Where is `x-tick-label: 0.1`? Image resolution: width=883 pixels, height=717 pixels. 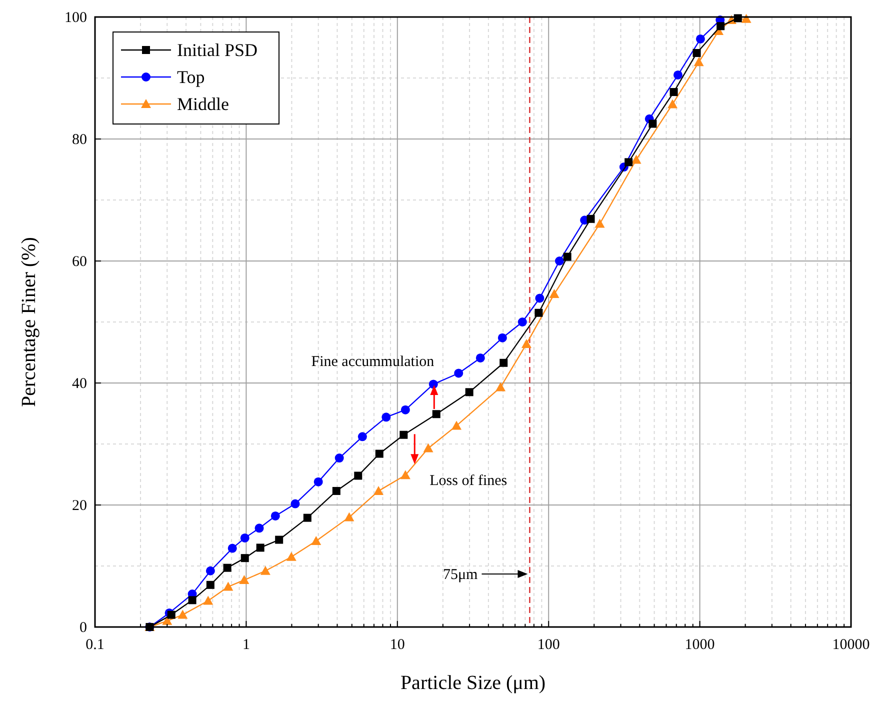
x-tick-label: 0.1 is located at coordinates (95, 645).